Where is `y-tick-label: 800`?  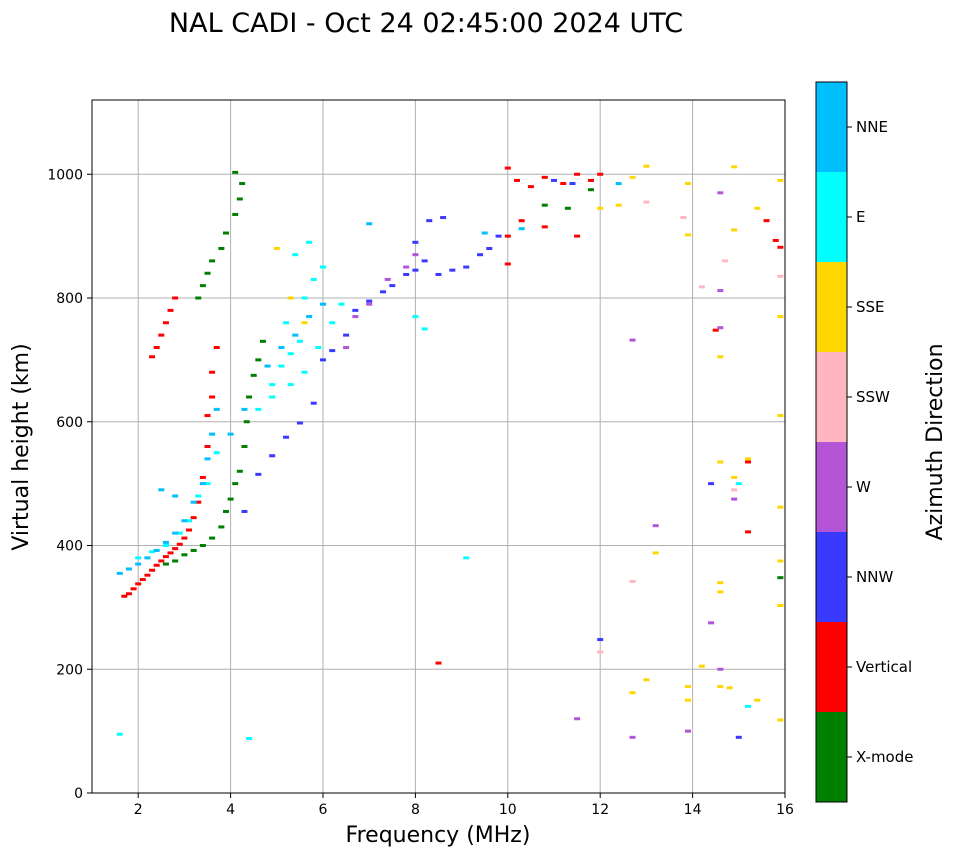 y-tick-label: 800 is located at coordinates (69, 299).